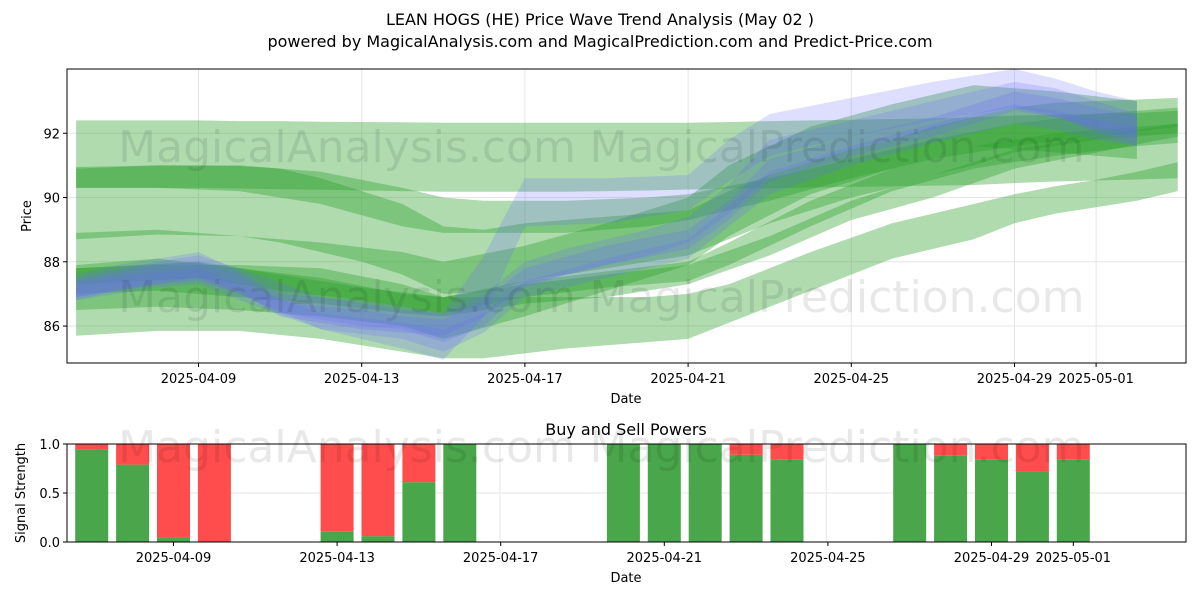  What do you see at coordinates (626, 429) in the screenshot?
I see `signal-chart-title: Buy and Sell Powers` at bounding box center [626, 429].